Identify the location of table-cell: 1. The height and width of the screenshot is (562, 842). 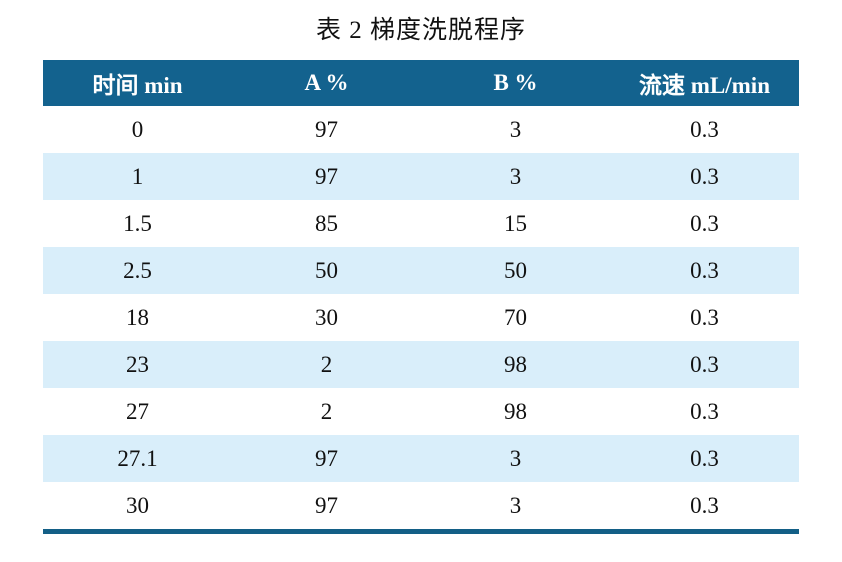
(137, 176).